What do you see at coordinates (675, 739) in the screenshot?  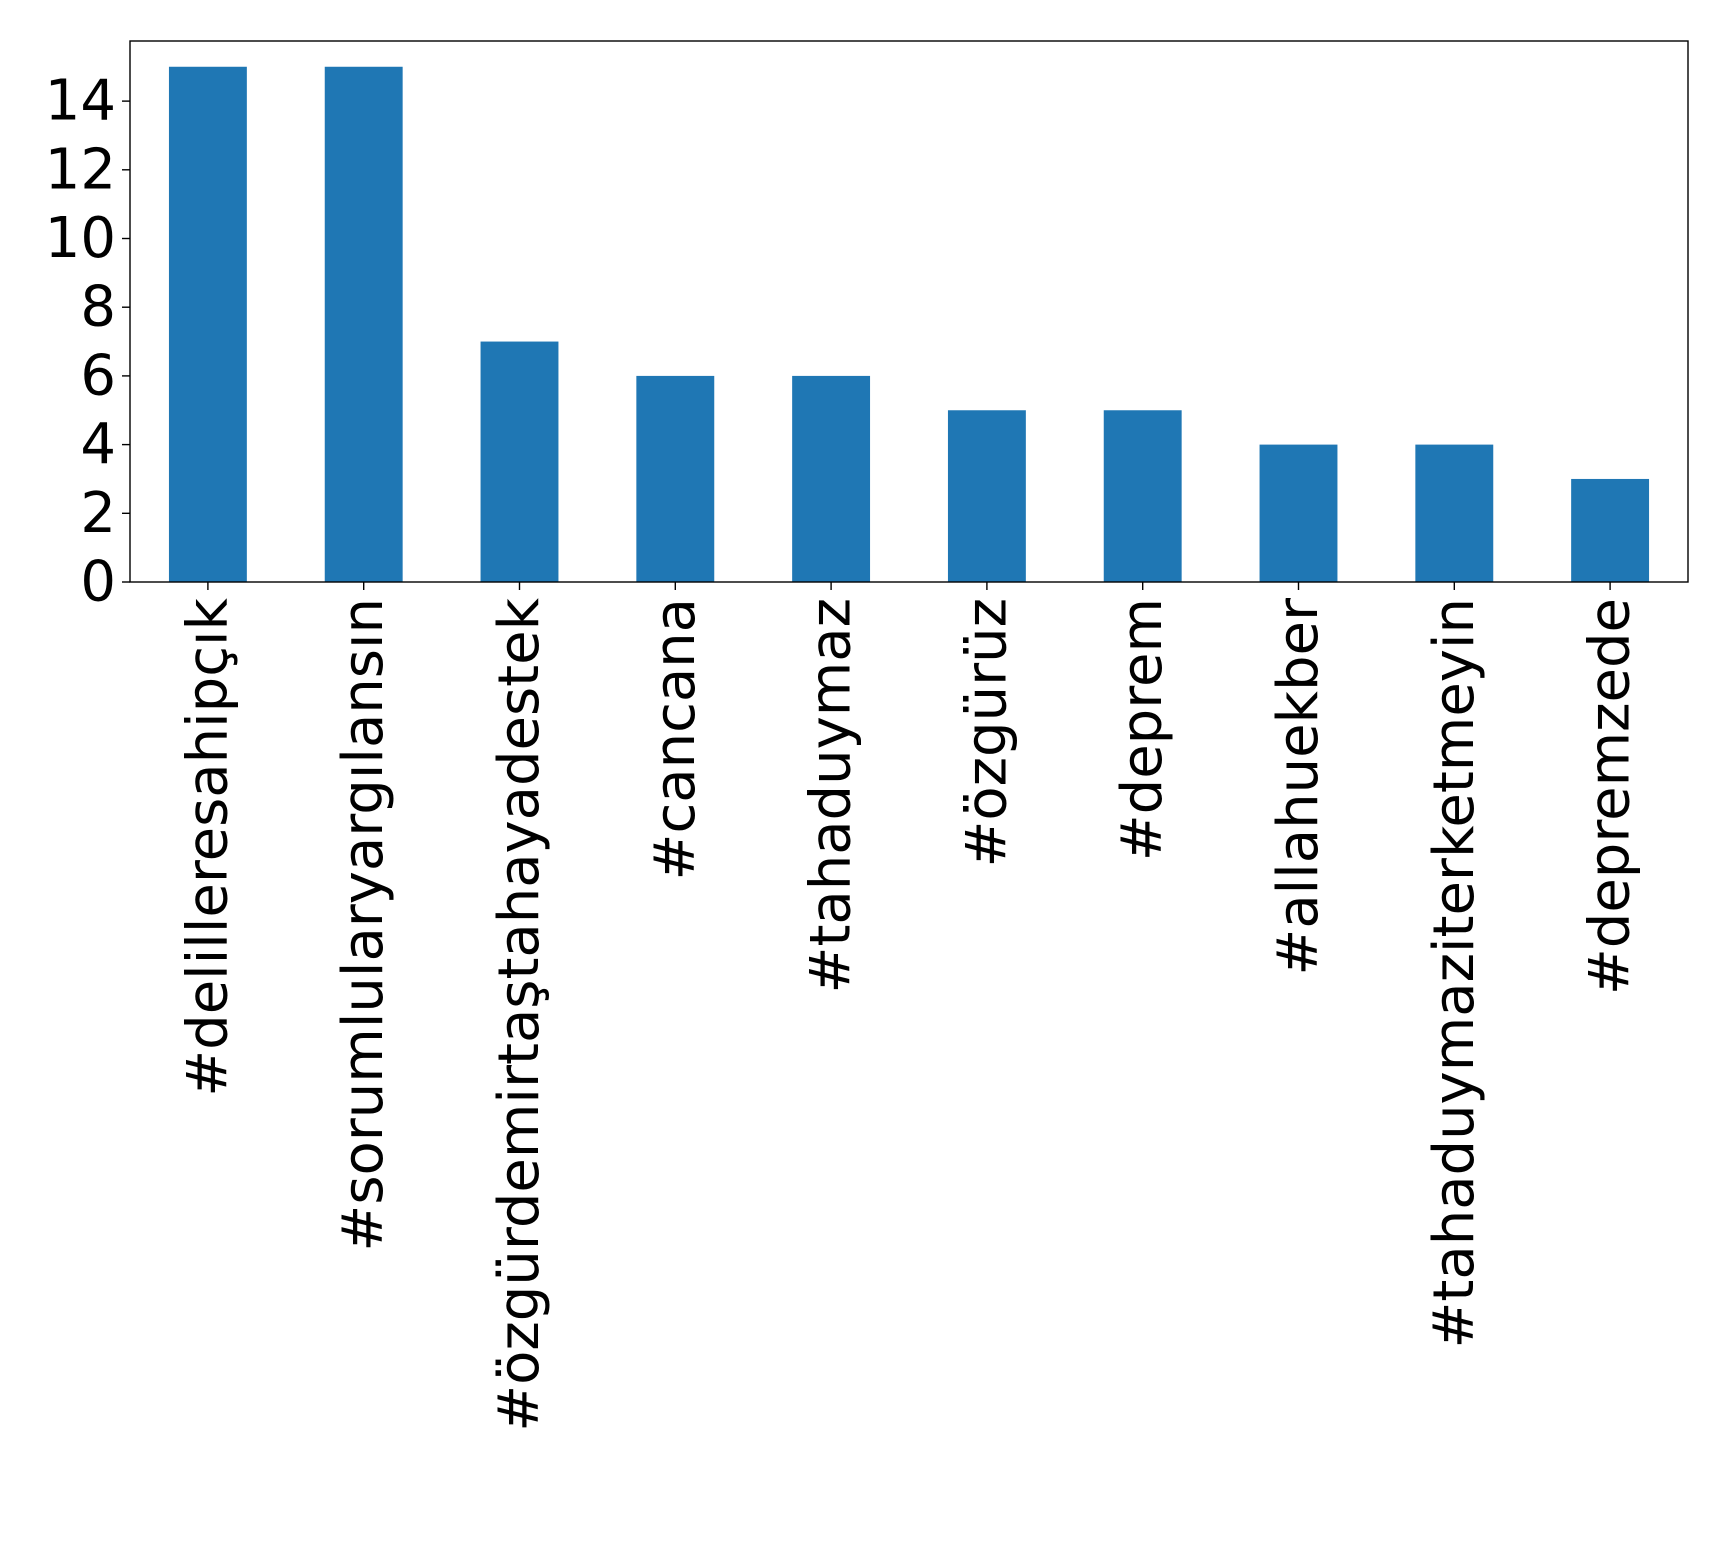 I see `x-tick-label: #cancana` at bounding box center [675, 739].